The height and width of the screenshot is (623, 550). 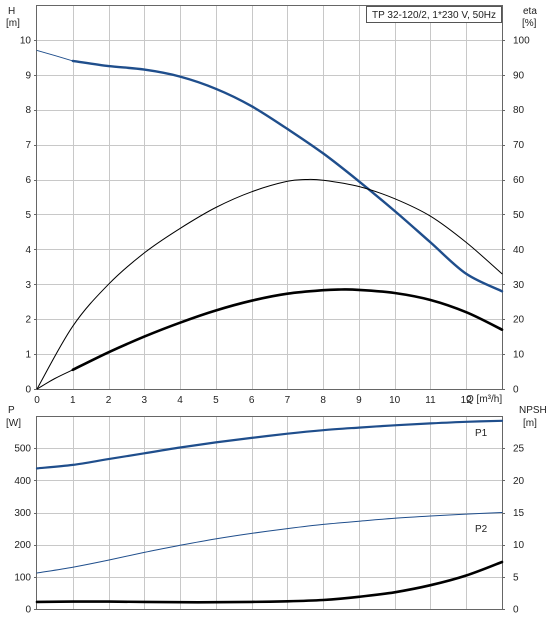 I want to click on x-tick-label: 1, so click(x=73, y=400).